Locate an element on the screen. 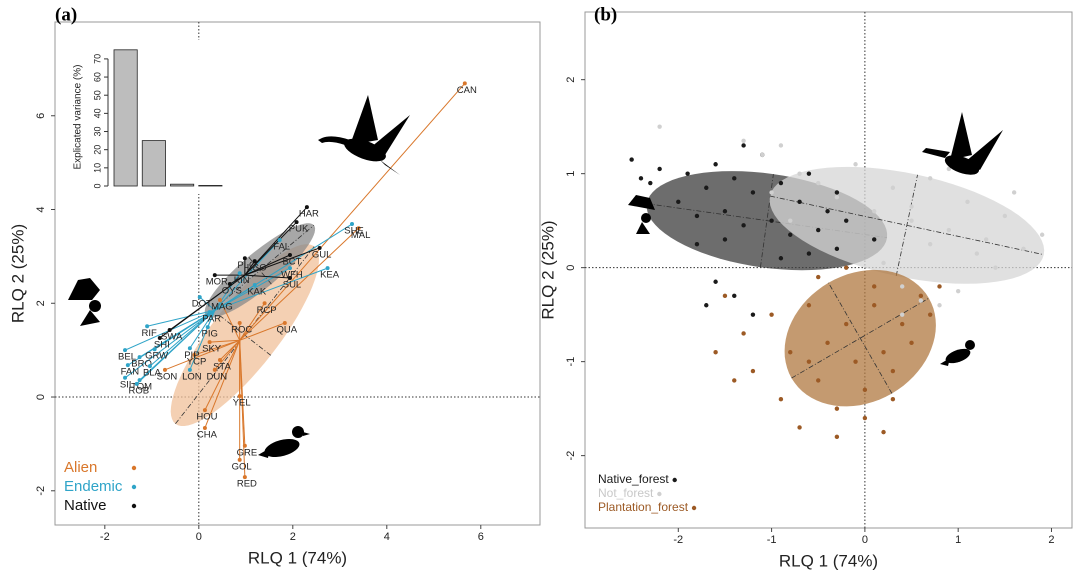 The width and height of the screenshot is (1080, 572). point-label: KEA is located at coordinates (330, 275).